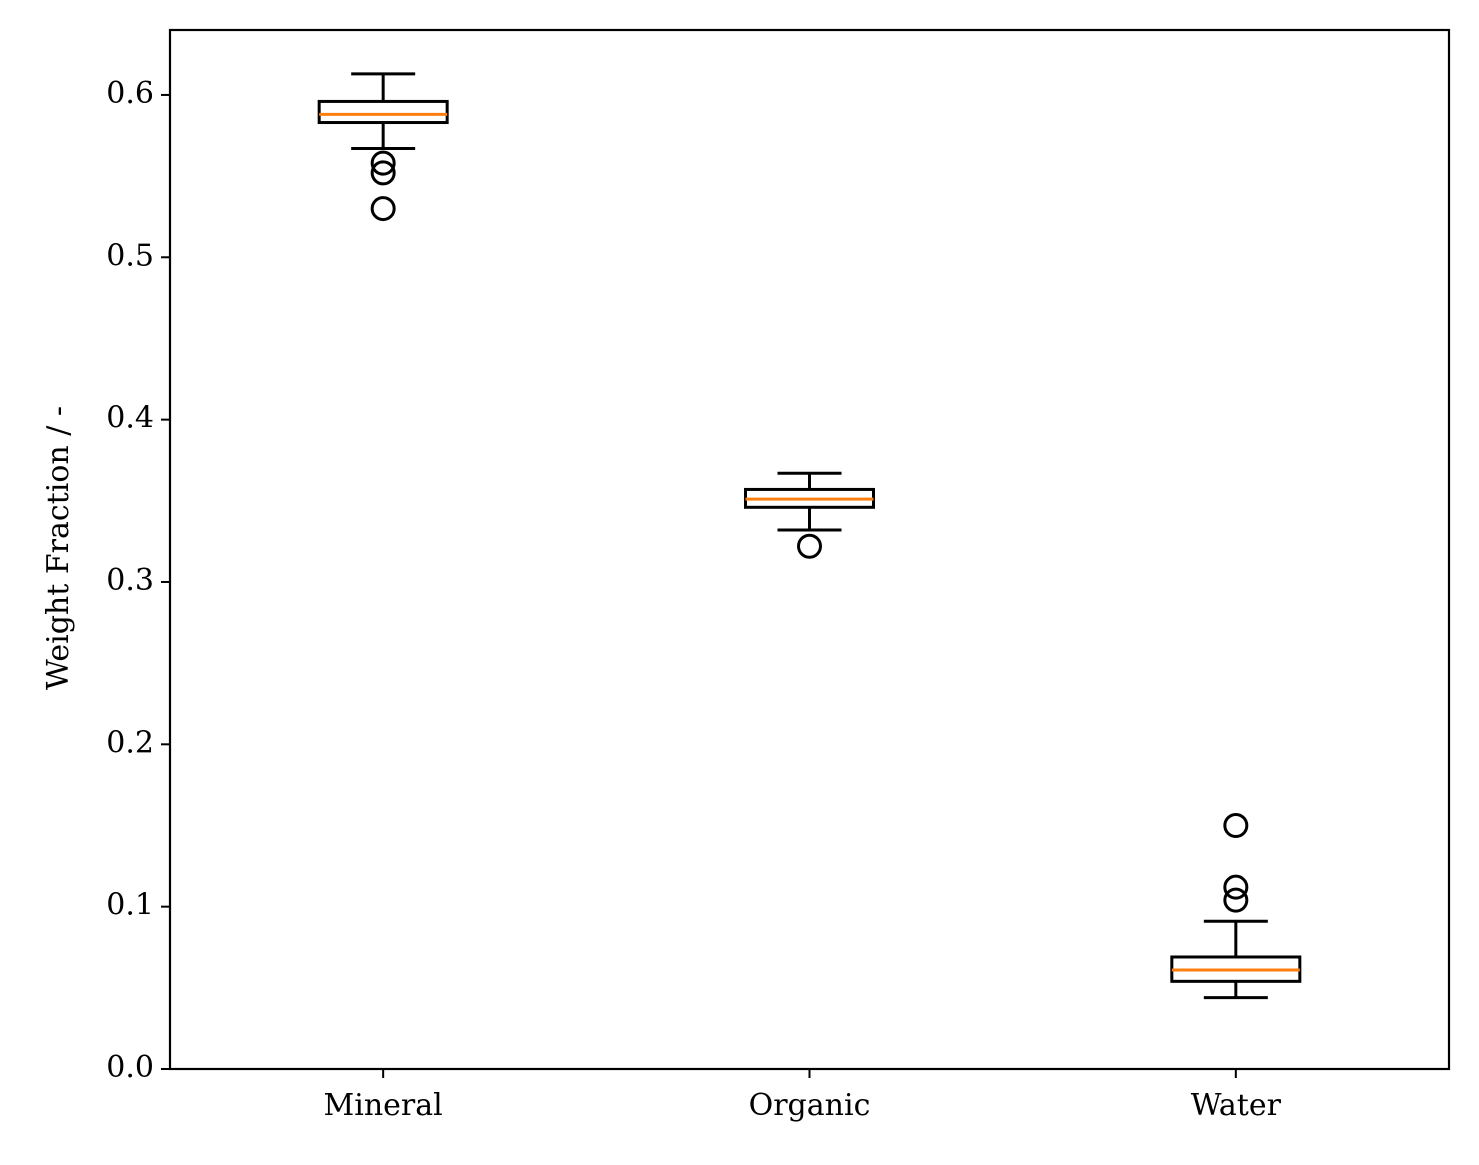 Image resolution: width=1479 pixels, height=1165 pixels. I want to click on y-tick-label: 0.3, so click(130, 580).